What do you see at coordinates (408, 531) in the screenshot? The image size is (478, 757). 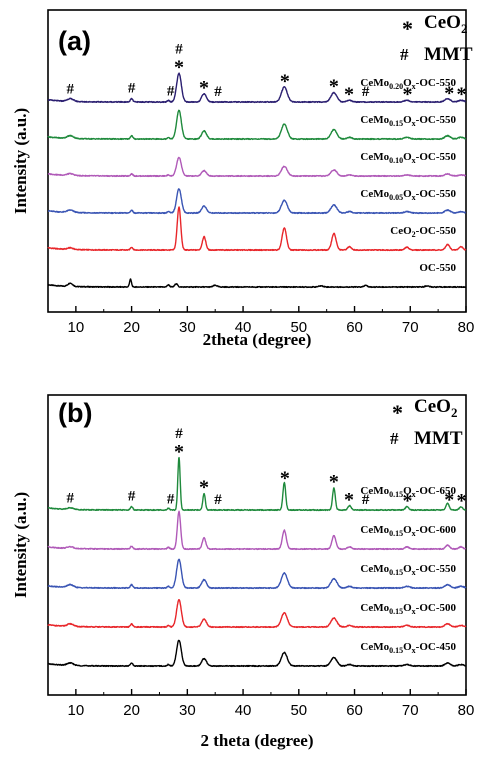 I see `series-label: CeMo0.15Ox-OC-600` at bounding box center [408, 531].